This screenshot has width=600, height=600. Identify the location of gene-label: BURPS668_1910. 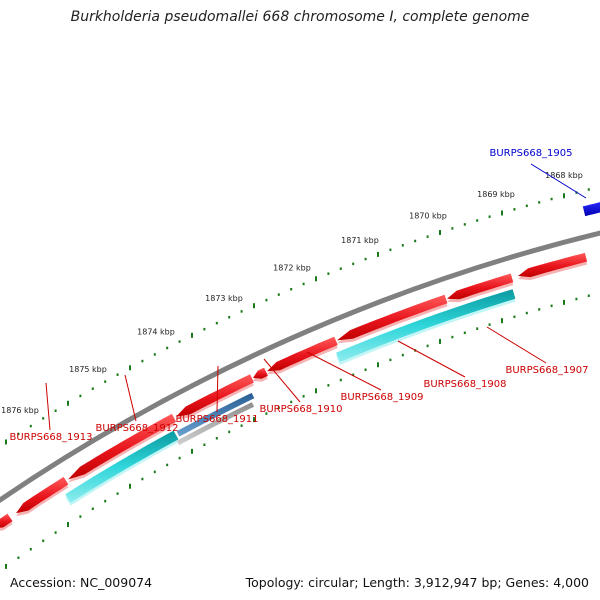
(300, 409).